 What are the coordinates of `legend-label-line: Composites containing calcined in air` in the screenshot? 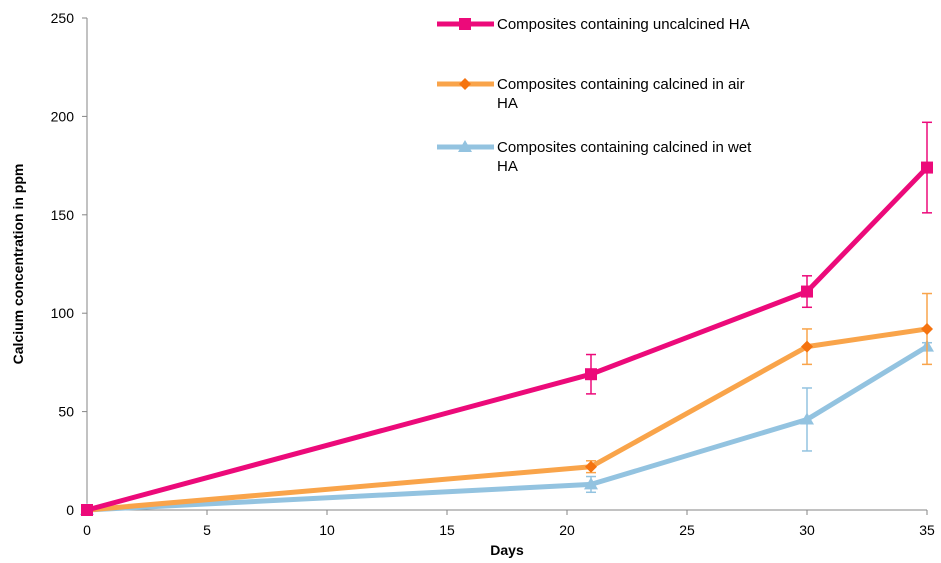 It's located at (621, 84).